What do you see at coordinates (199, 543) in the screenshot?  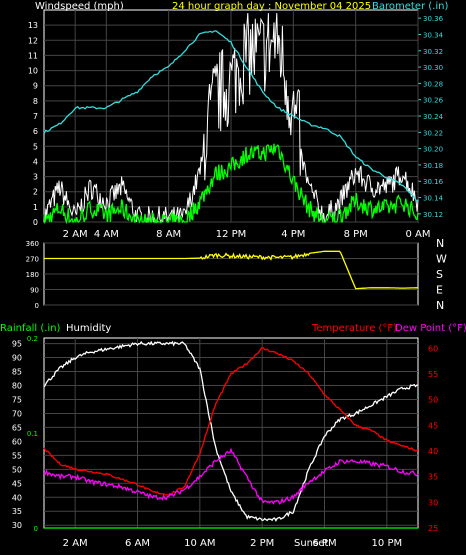 I see `temp-x-tick-label: 10 AM` at bounding box center [199, 543].